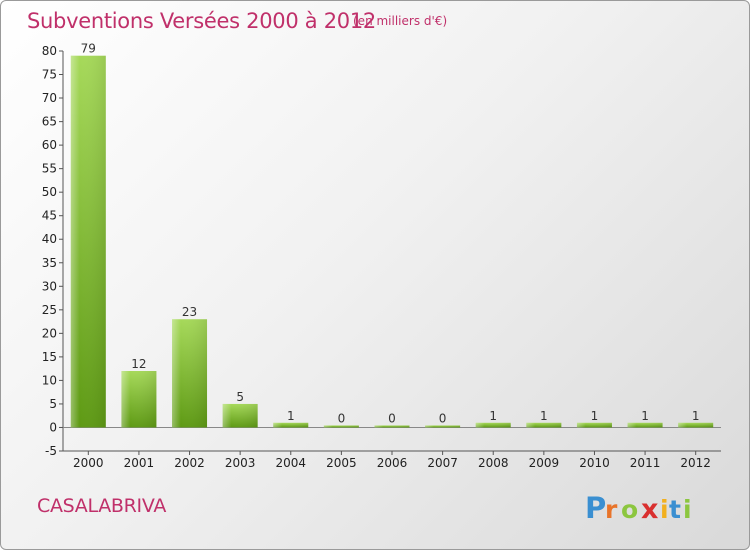 The image size is (750, 550). Describe the element at coordinates (139, 399) in the screenshot. I see `bar-highlight-2001` at that location.